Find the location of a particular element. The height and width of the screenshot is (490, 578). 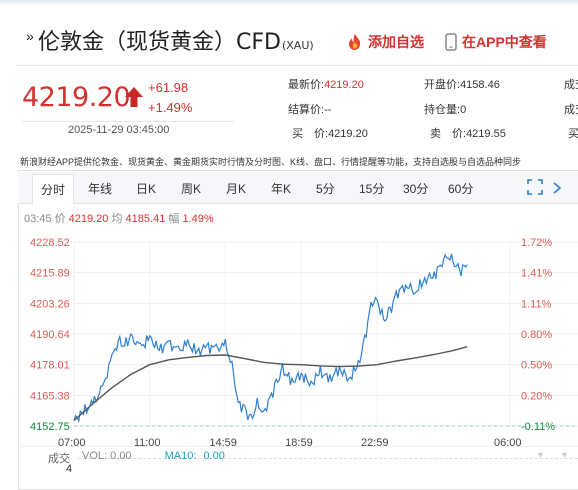

crosshair-info: 03:45 价 4219.20 均 4185.41 幅 1.49% is located at coordinates (119, 218).